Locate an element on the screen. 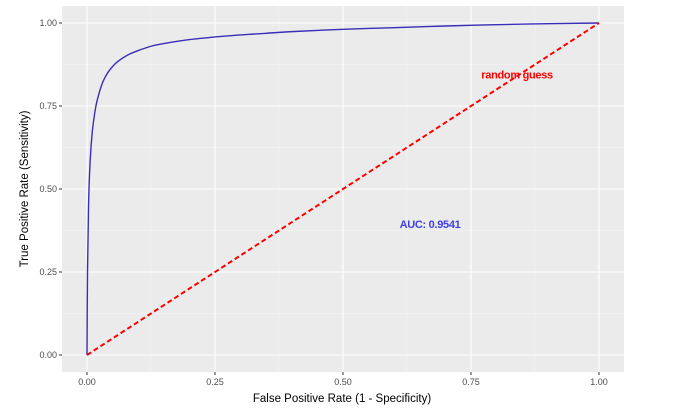 The width and height of the screenshot is (681, 410). y-tick-label: 0.50 is located at coordinates (48, 189).